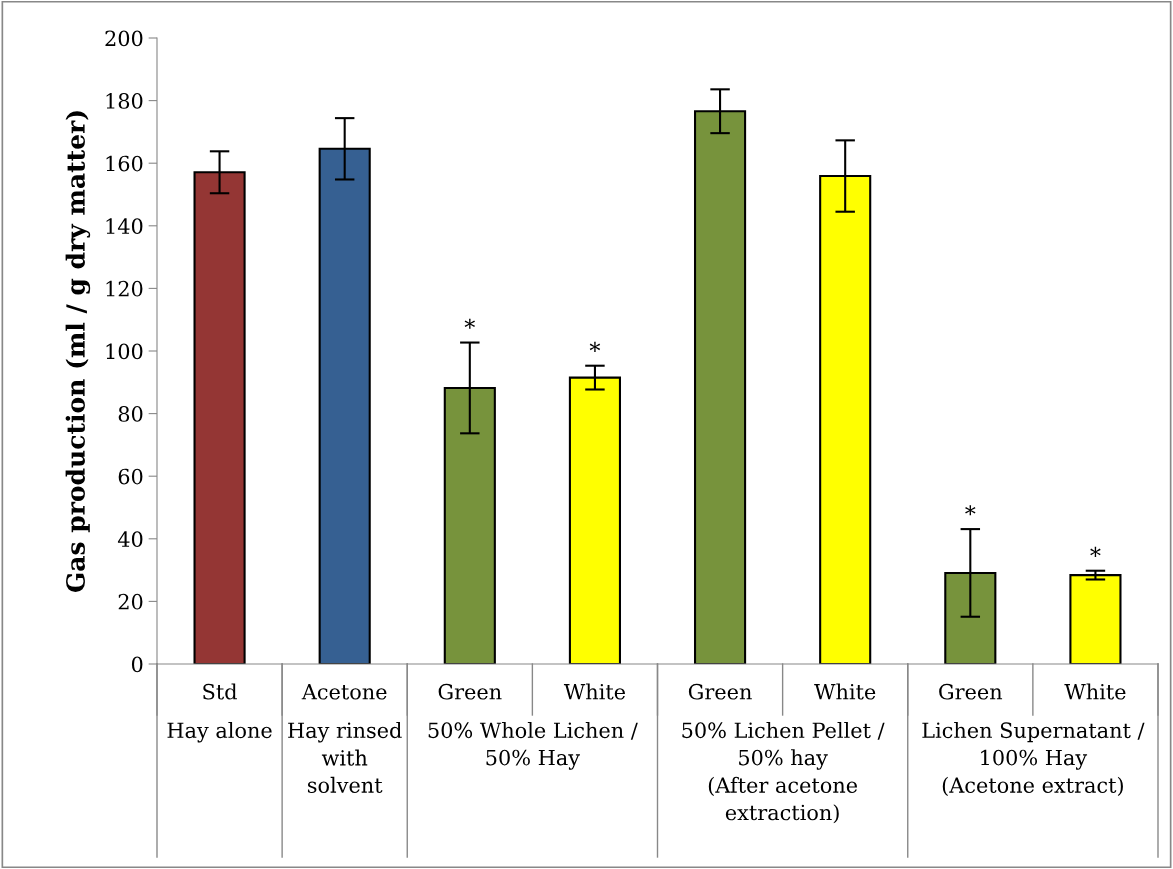 The width and height of the screenshot is (1173, 869). Describe the element at coordinates (1095, 619) in the screenshot. I see `bar` at that location.